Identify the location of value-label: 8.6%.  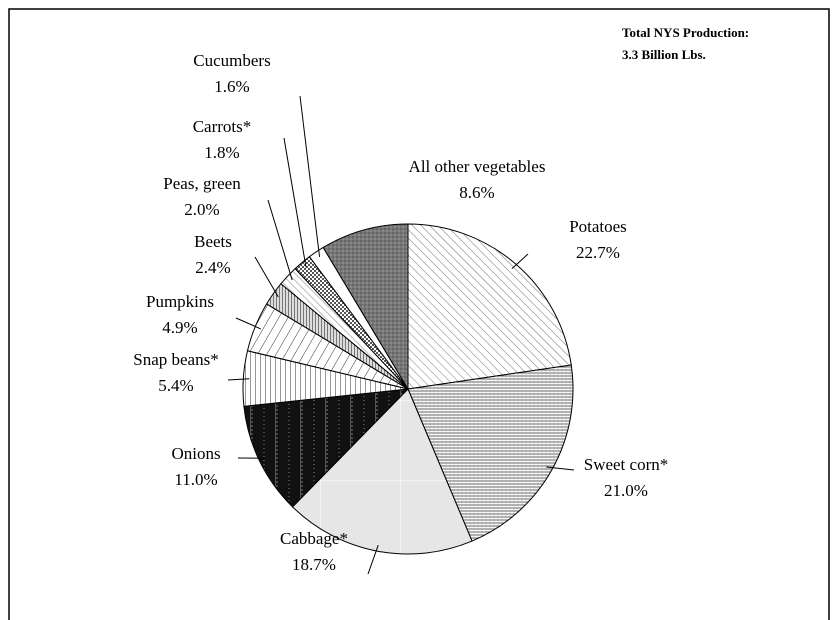
(476, 192).